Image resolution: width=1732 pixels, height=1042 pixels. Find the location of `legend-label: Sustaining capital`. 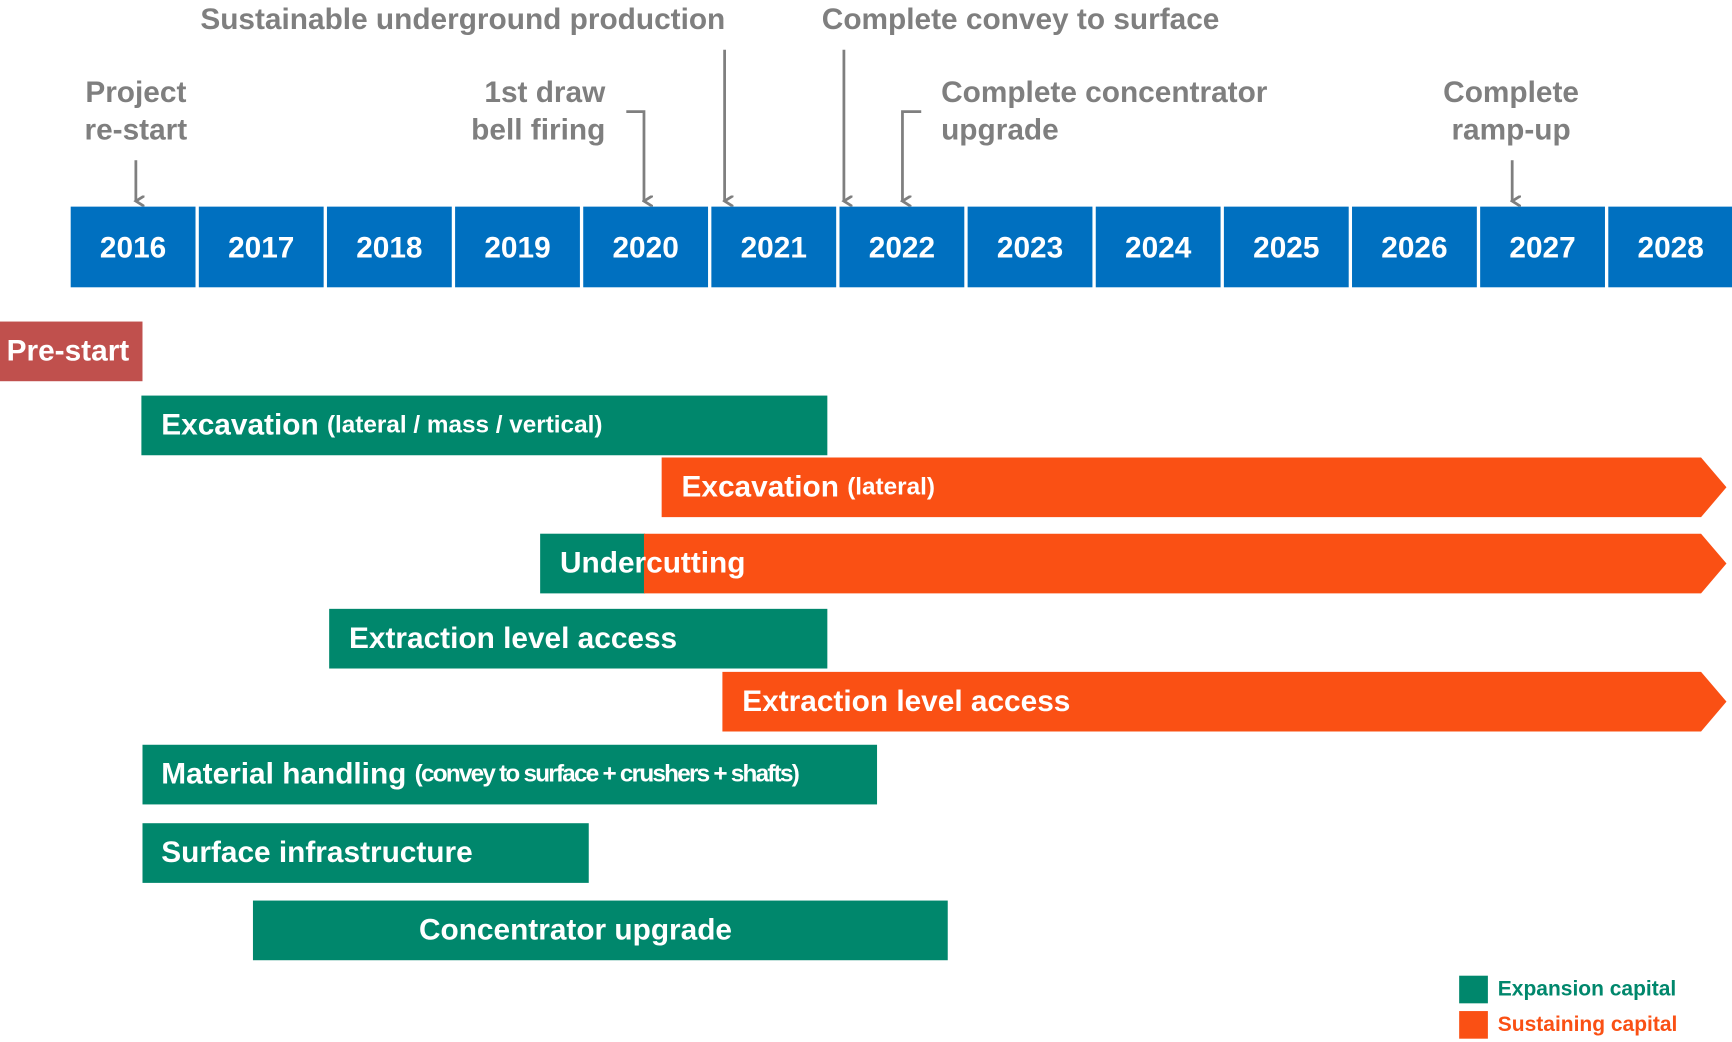

legend-label: Sustaining capital is located at coordinates (1588, 1024).